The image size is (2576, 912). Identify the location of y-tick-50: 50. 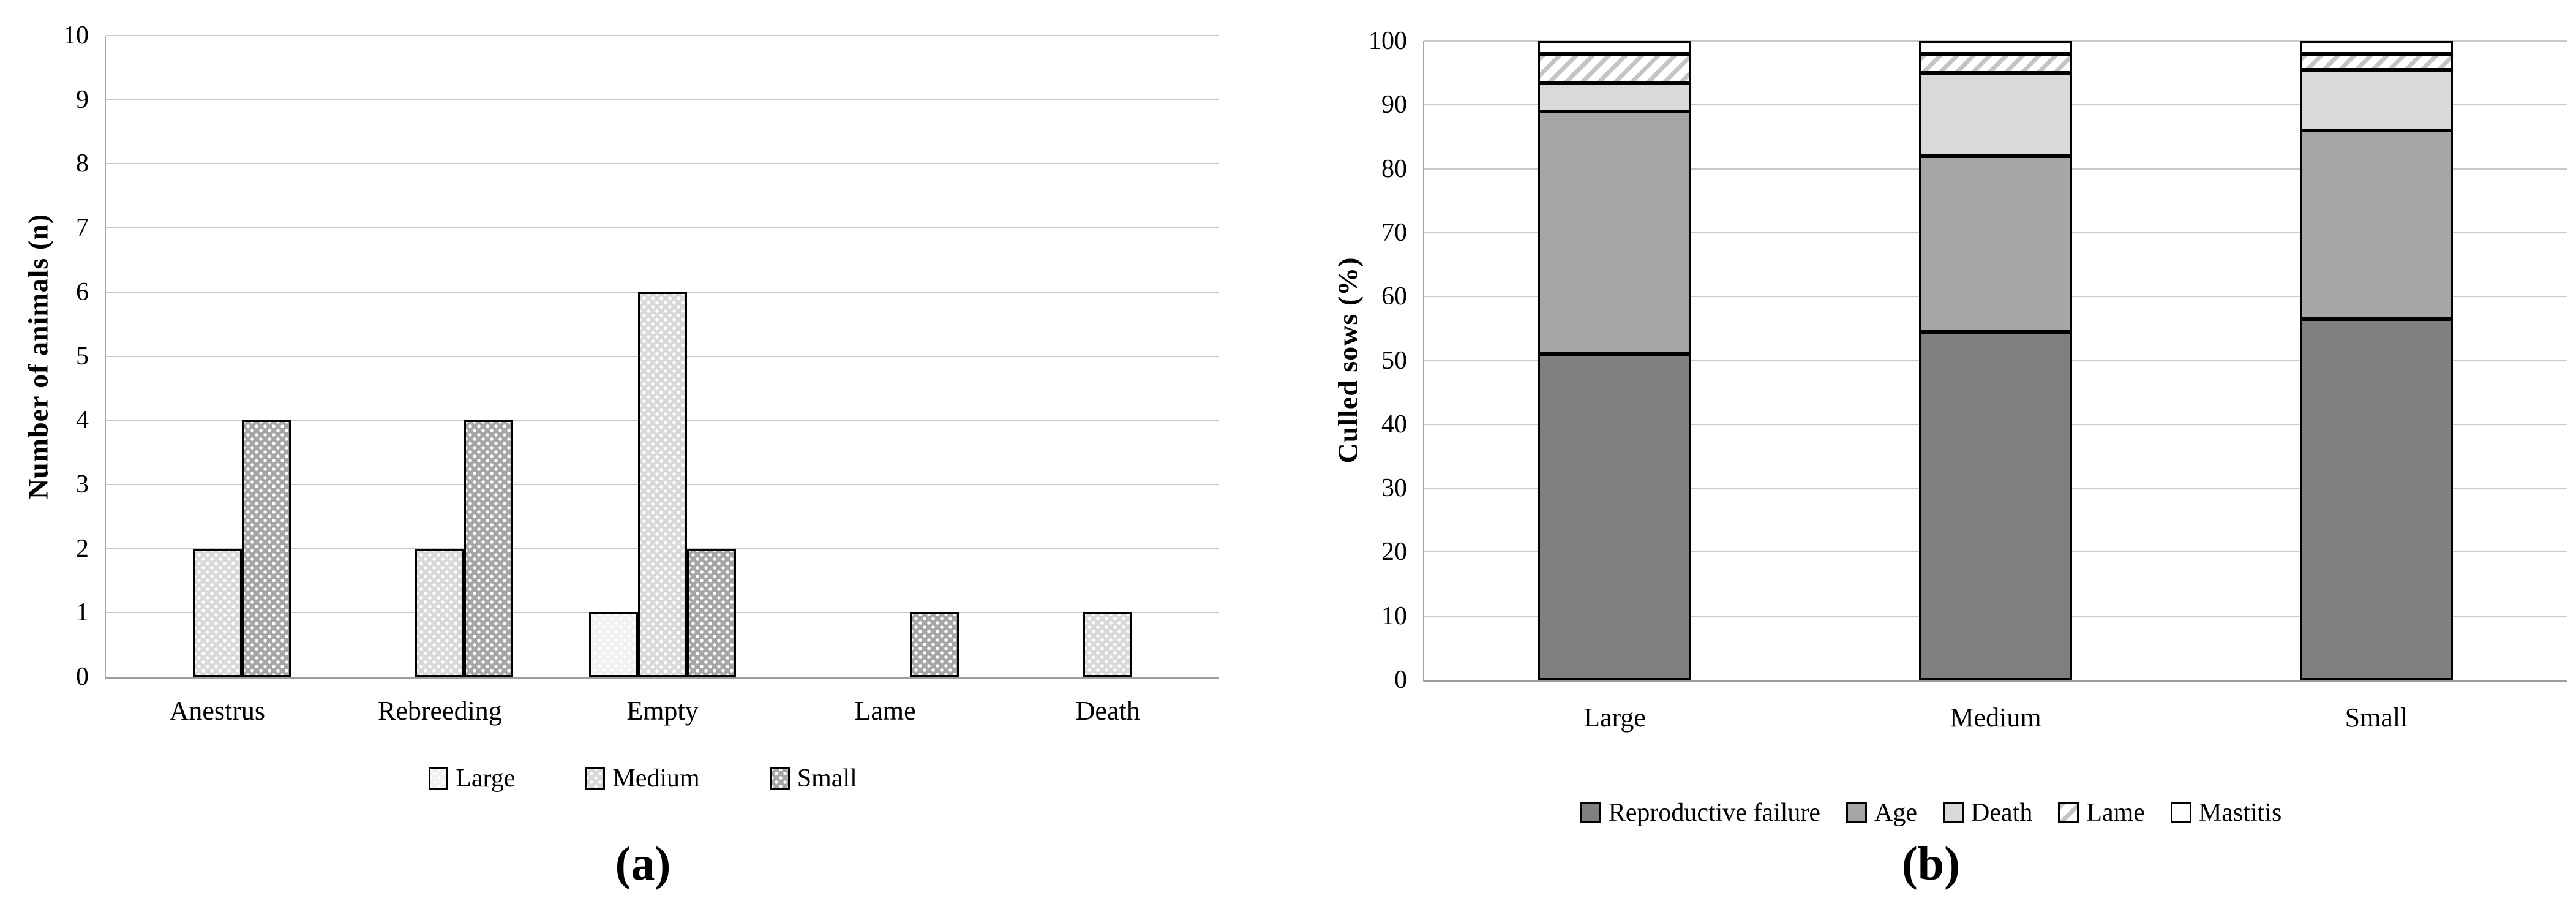
(1394, 360).